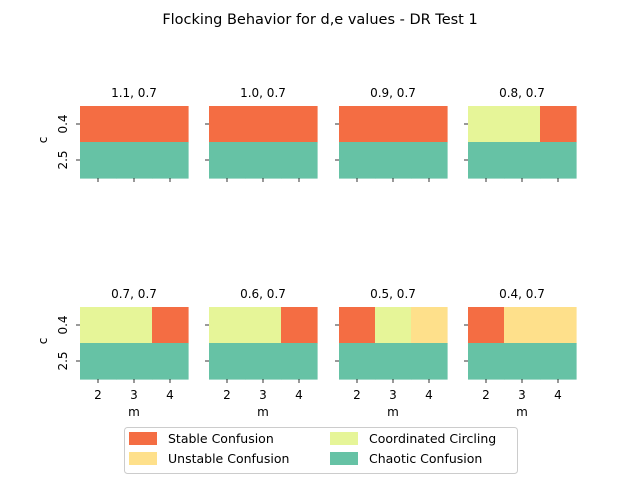  I want to click on panel-2: 1.0, 0.7, so click(261, 134).